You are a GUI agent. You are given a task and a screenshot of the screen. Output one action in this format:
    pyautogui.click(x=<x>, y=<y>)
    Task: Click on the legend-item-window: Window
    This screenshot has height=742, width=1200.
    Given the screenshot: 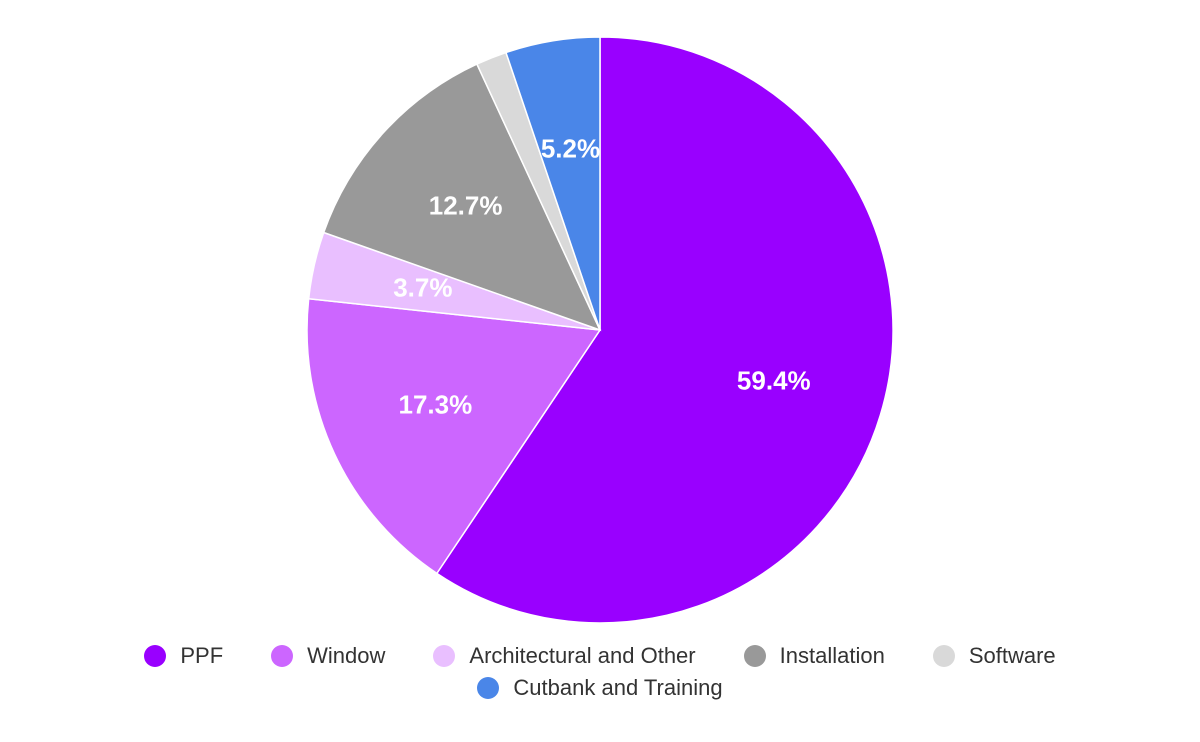 What is the action you would take?
    pyautogui.click(x=328, y=656)
    